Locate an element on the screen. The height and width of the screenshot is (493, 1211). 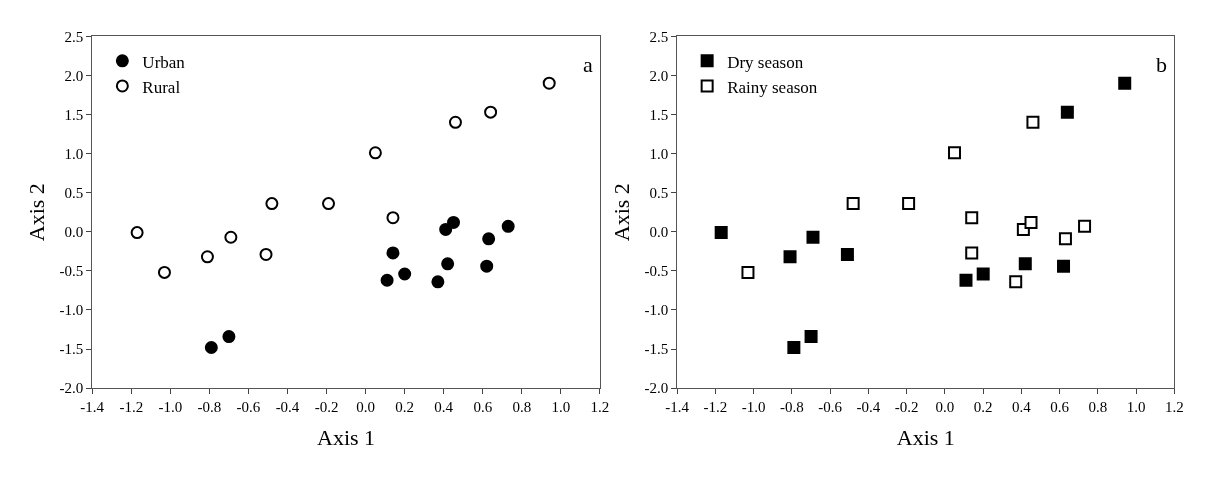
annotation: b is located at coordinates (1161, 64).